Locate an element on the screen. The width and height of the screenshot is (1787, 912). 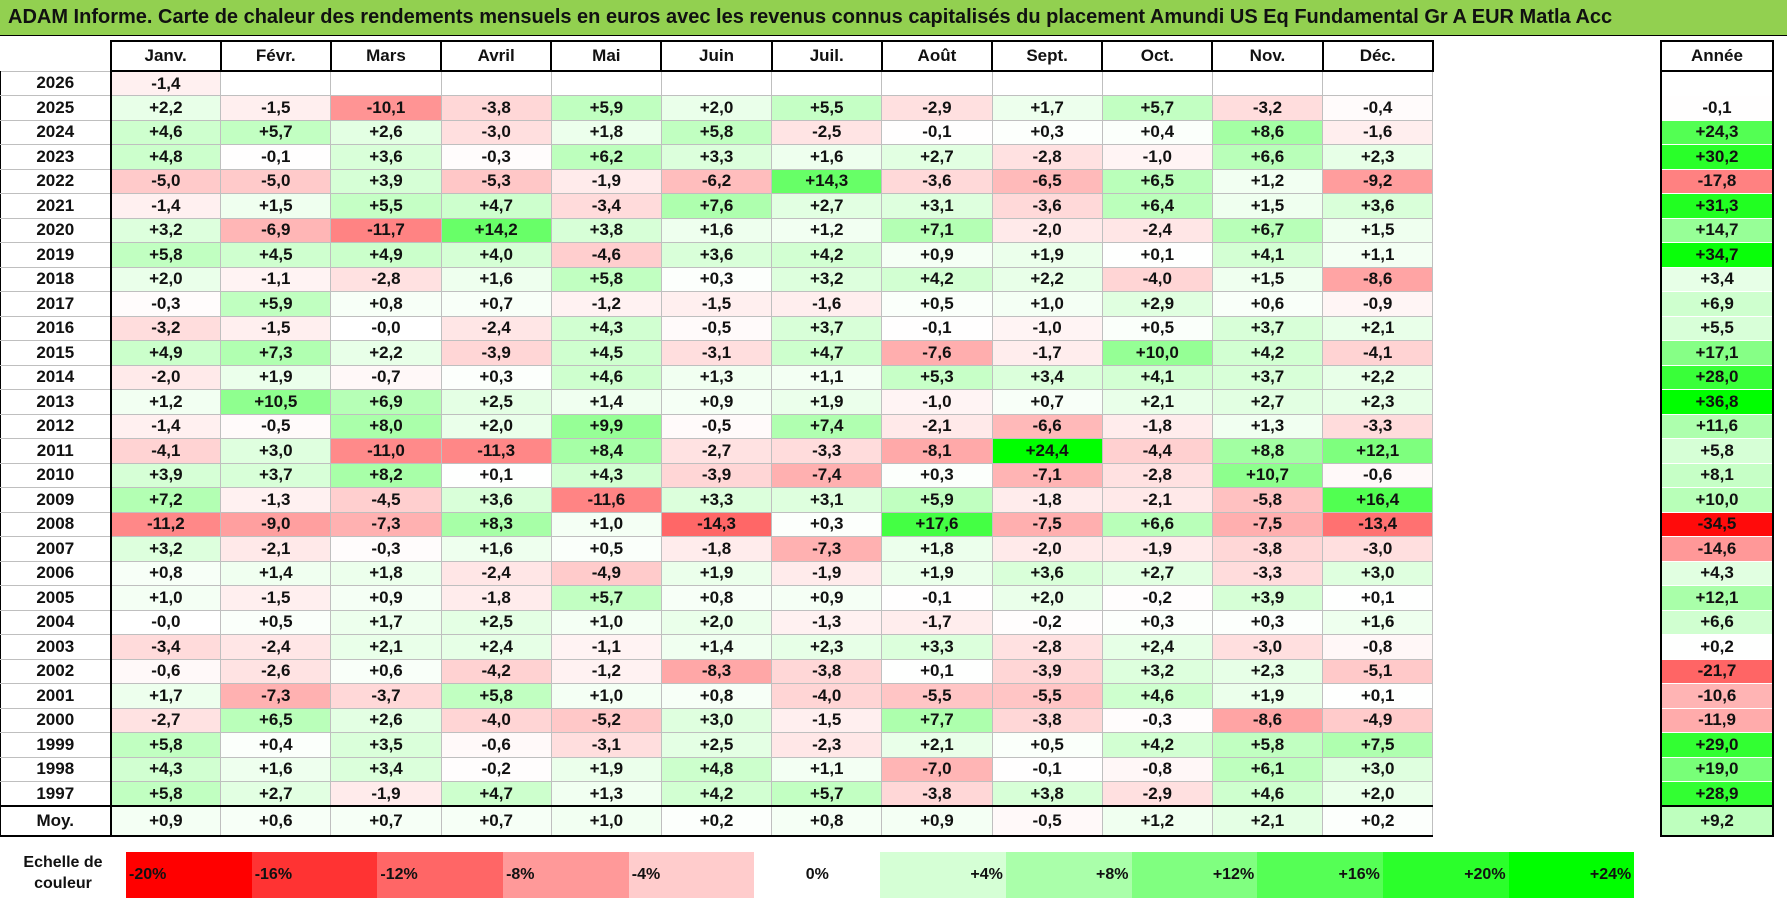
heatmap-cell: +7,7 is located at coordinates (937, 720).